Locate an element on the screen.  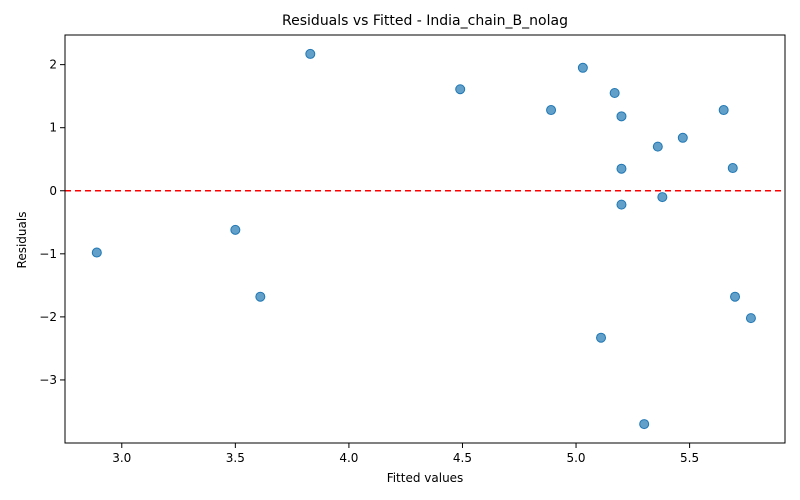
y-tick-label: 0 is located at coordinates (53, 191).